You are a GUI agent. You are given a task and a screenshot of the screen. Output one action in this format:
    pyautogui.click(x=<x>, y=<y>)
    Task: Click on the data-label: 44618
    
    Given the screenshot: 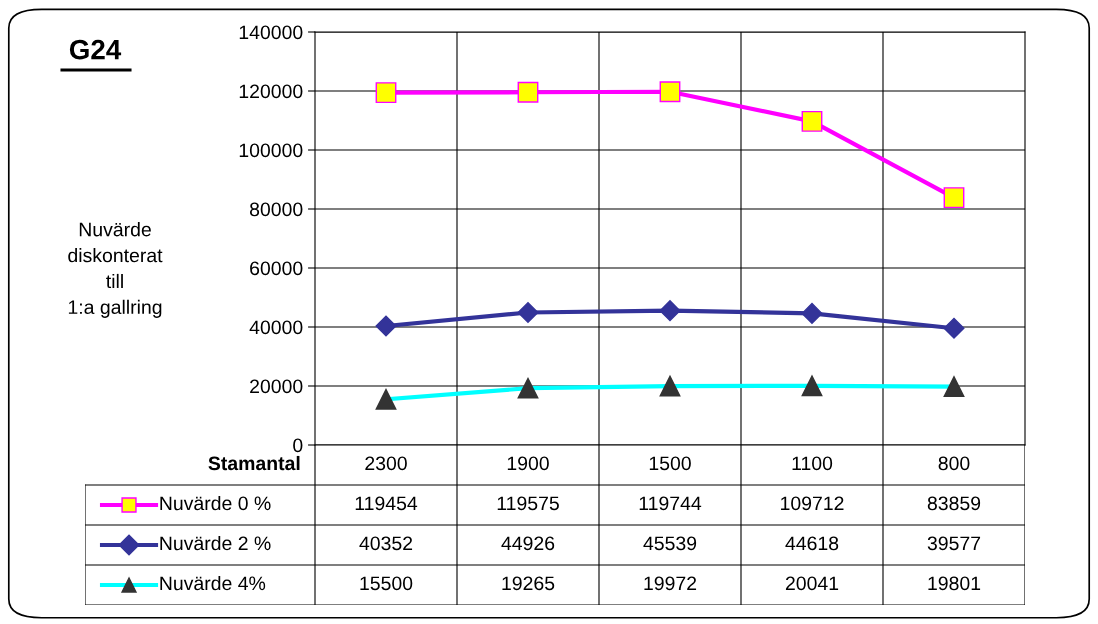 What is the action you would take?
    pyautogui.click(x=812, y=543)
    